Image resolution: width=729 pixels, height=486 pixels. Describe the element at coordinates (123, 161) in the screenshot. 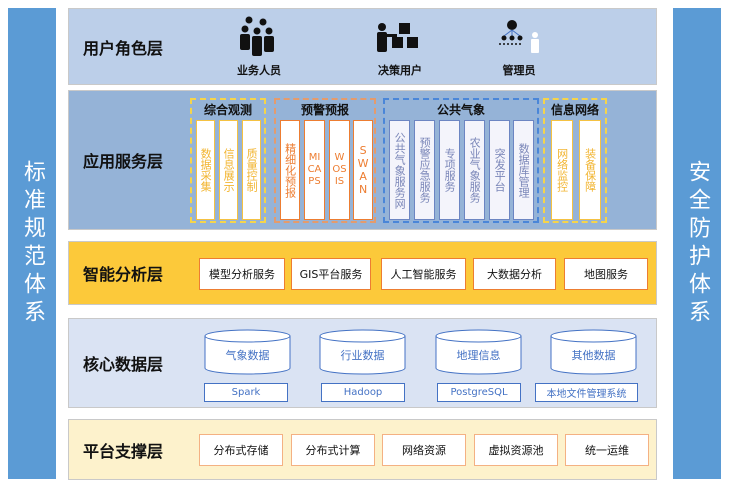

I see `layer-title: 应用服务层` at that location.